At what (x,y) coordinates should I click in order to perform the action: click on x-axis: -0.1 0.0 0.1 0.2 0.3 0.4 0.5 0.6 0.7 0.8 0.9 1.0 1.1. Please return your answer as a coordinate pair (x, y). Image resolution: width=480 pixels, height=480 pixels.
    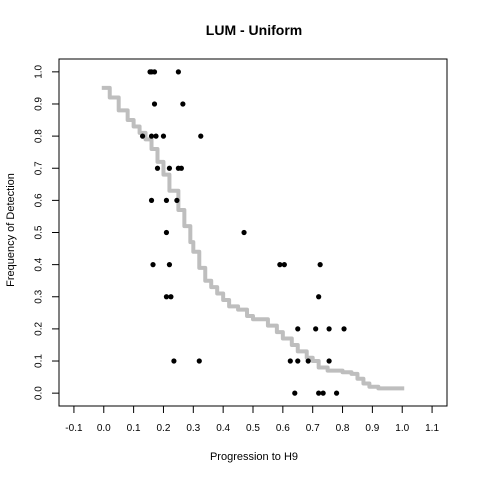
    Looking at the image, I should click on (252, 419).